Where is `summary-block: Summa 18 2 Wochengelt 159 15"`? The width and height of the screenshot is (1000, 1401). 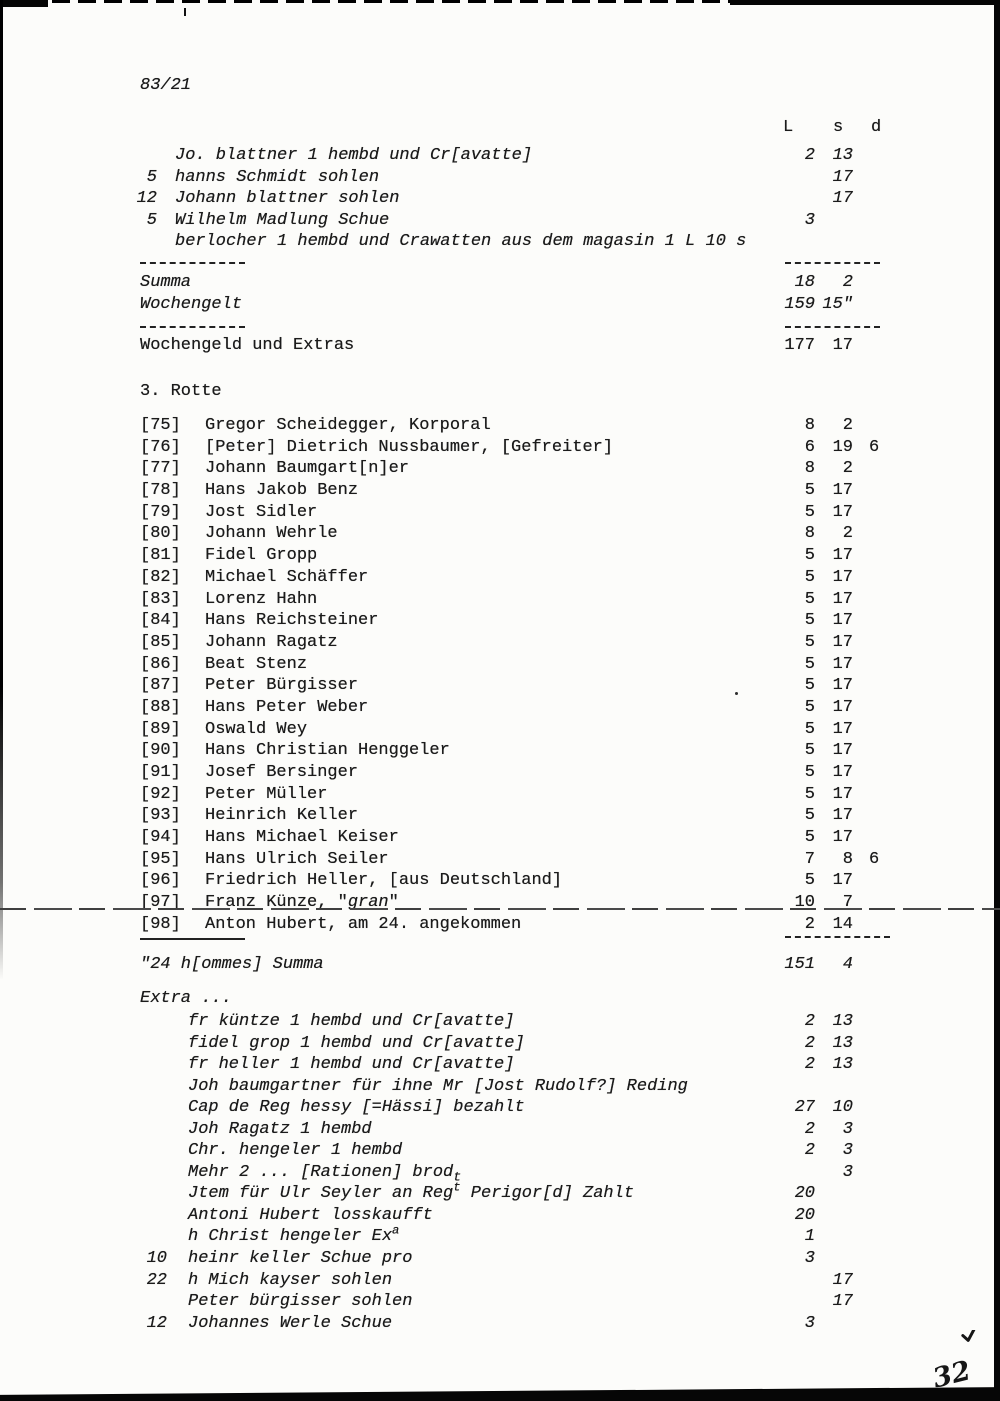 summary-block: Summa 18 2 Wochengelt 159 15" is located at coordinates (500, 293).